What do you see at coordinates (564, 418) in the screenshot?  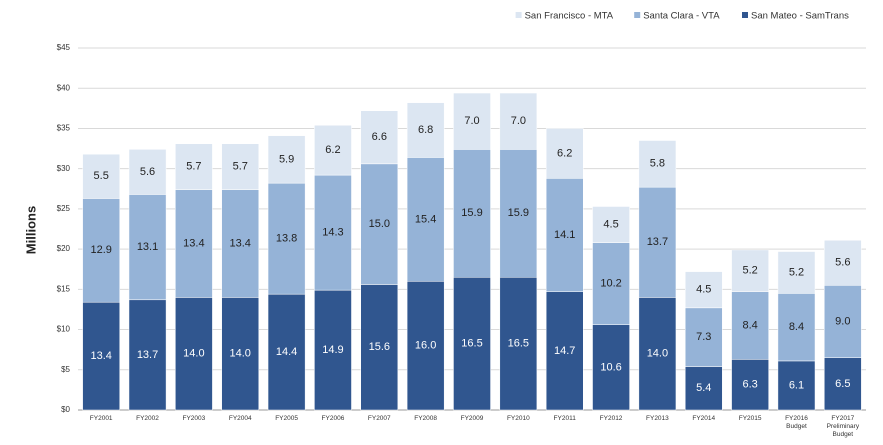 I see `x-tick-label: FY2011` at bounding box center [564, 418].